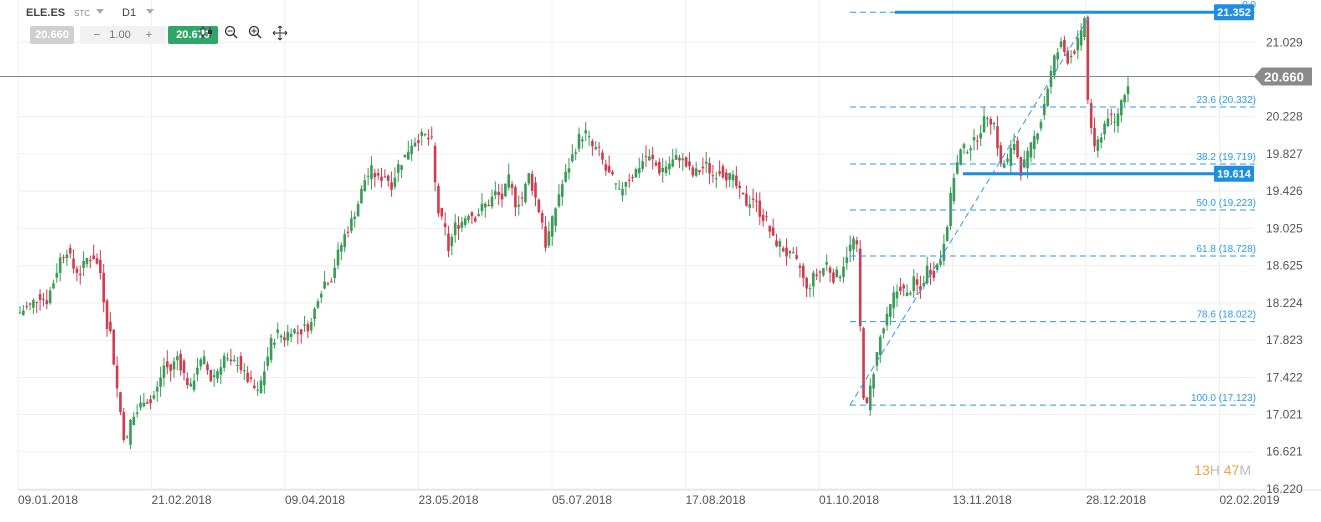  I want to click on quantity-stepper: − 1.00 +, so click(123, 35).